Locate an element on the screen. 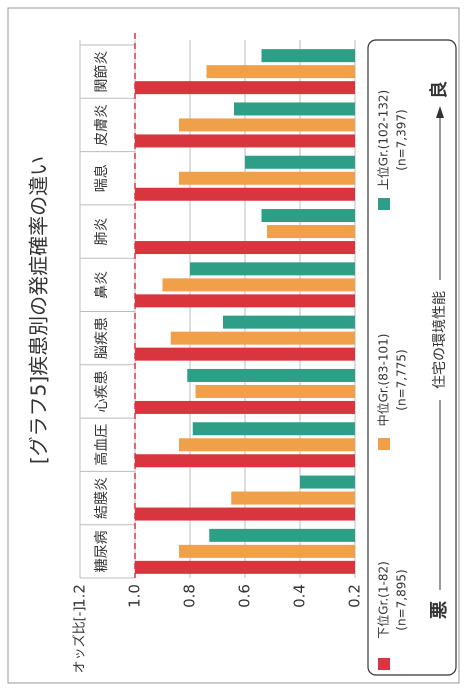 The height and width of the screenshot is (691, 467). category-label: 高血圧 is located at coordinates (101, 445).